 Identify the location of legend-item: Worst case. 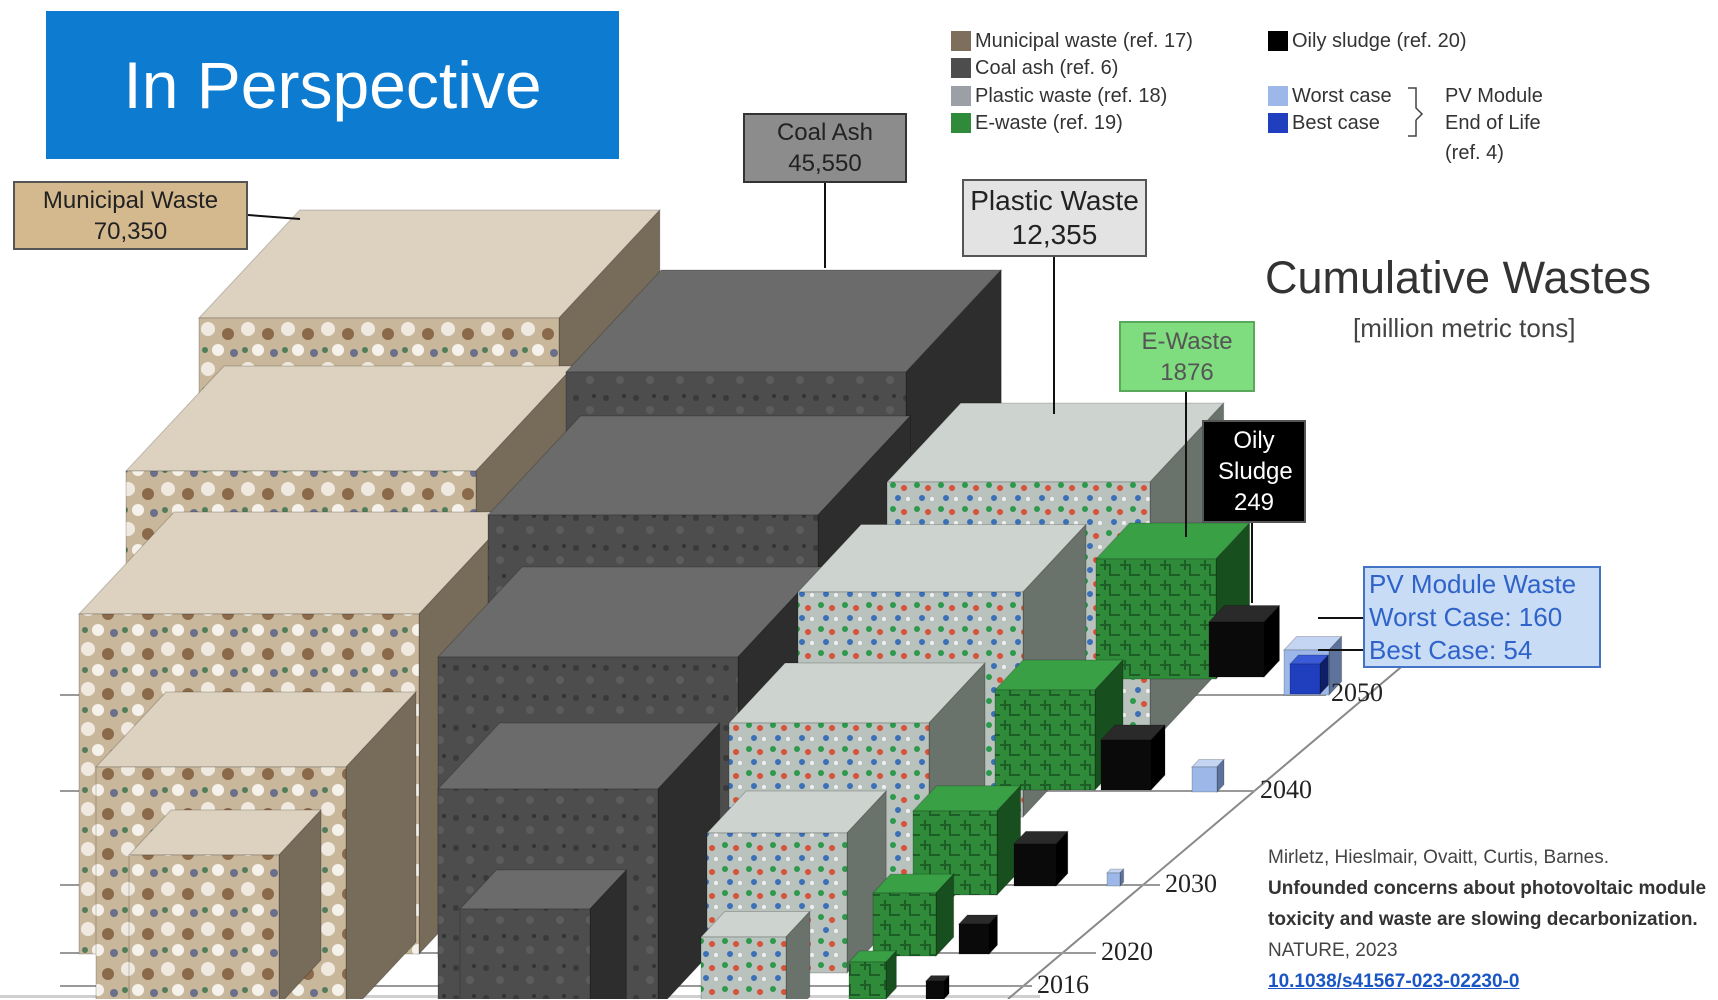
(1330, 96).